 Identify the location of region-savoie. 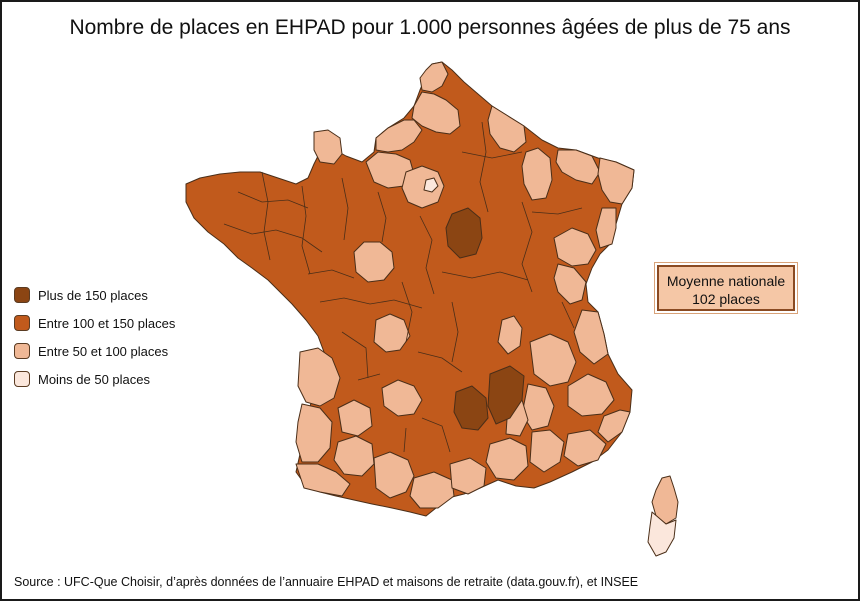
(591, 337).